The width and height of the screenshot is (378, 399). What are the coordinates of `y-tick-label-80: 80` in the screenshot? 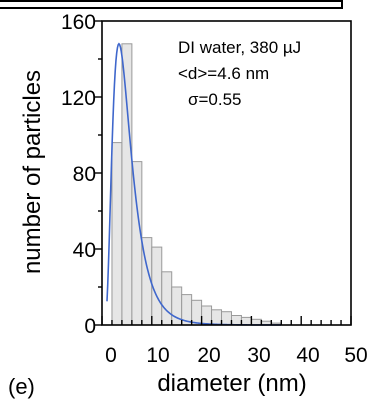 It's located at (84, 174).